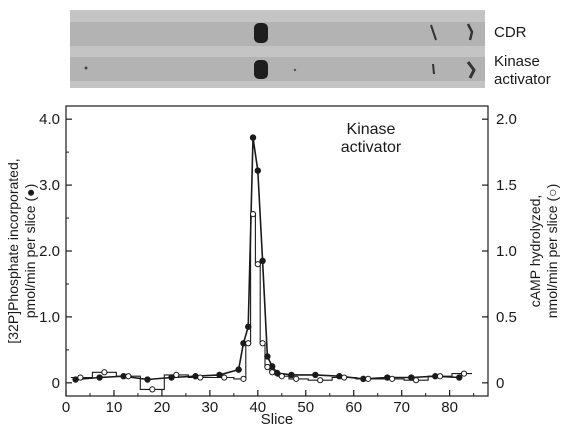  What do you see at coordinates (353, 407) in the screenshot?
I see `x-tick-label: 60` at bounding box center [353, 407].